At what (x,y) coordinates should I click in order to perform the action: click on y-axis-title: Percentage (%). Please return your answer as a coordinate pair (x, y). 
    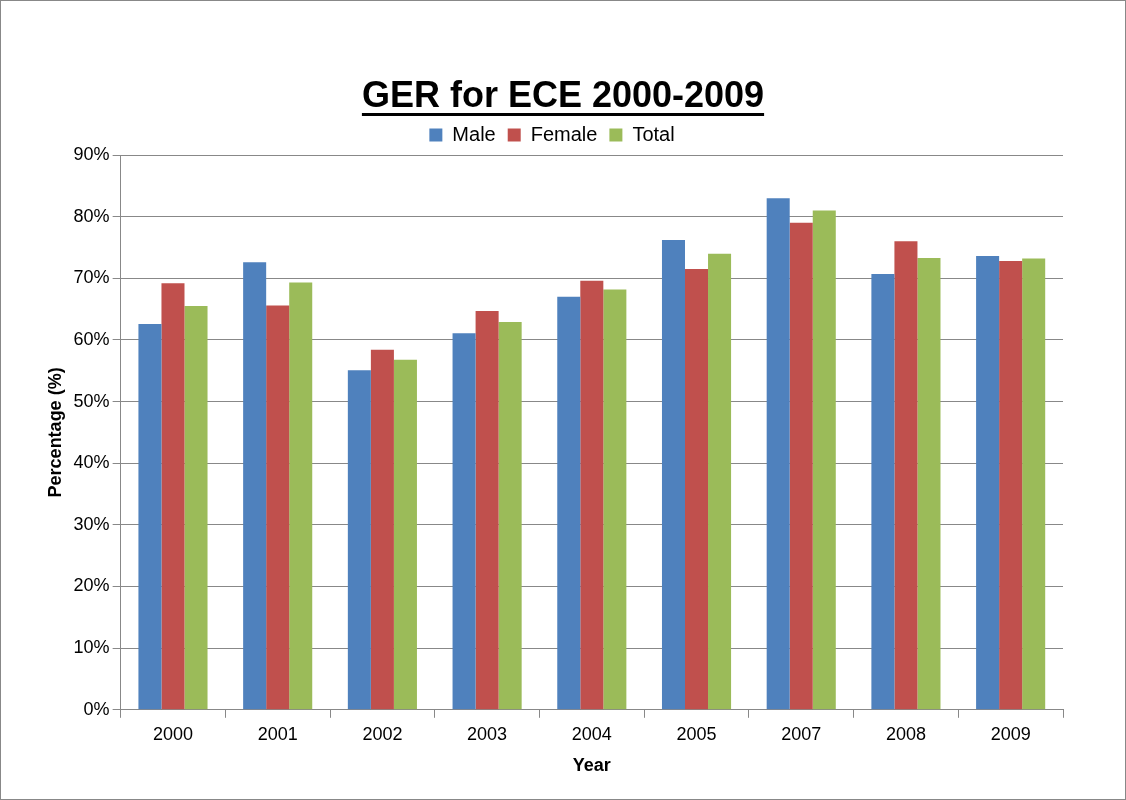
    Looking at the image, I should click on (54, 432).